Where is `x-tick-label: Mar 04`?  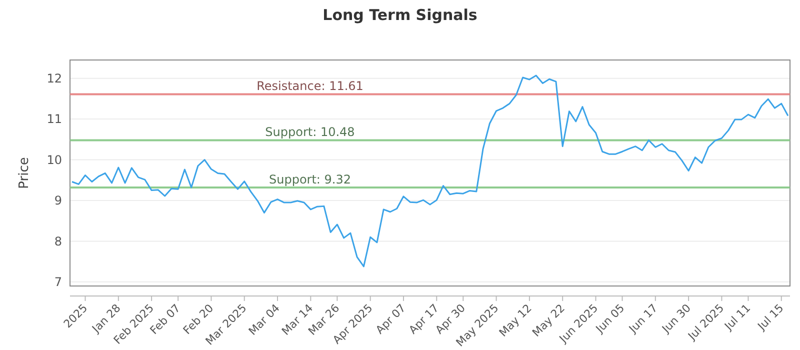
x-tick-label: Mar 04 is located at coordinates (264, 320).